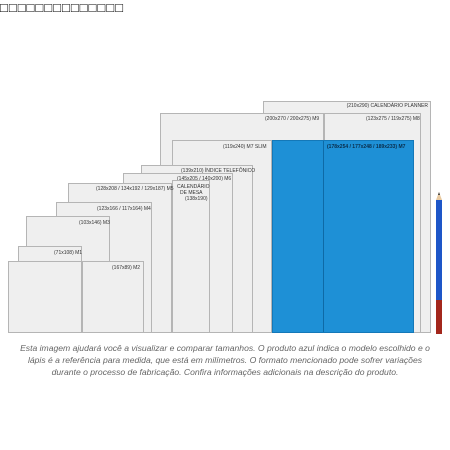 The width and height of the screenshot is (450, 450). What do you see at coordinates (245, 147) in the screenshot?
I see `label-m7-slim: (119x240) M7 SLIM` at bounding box center [245, 147].